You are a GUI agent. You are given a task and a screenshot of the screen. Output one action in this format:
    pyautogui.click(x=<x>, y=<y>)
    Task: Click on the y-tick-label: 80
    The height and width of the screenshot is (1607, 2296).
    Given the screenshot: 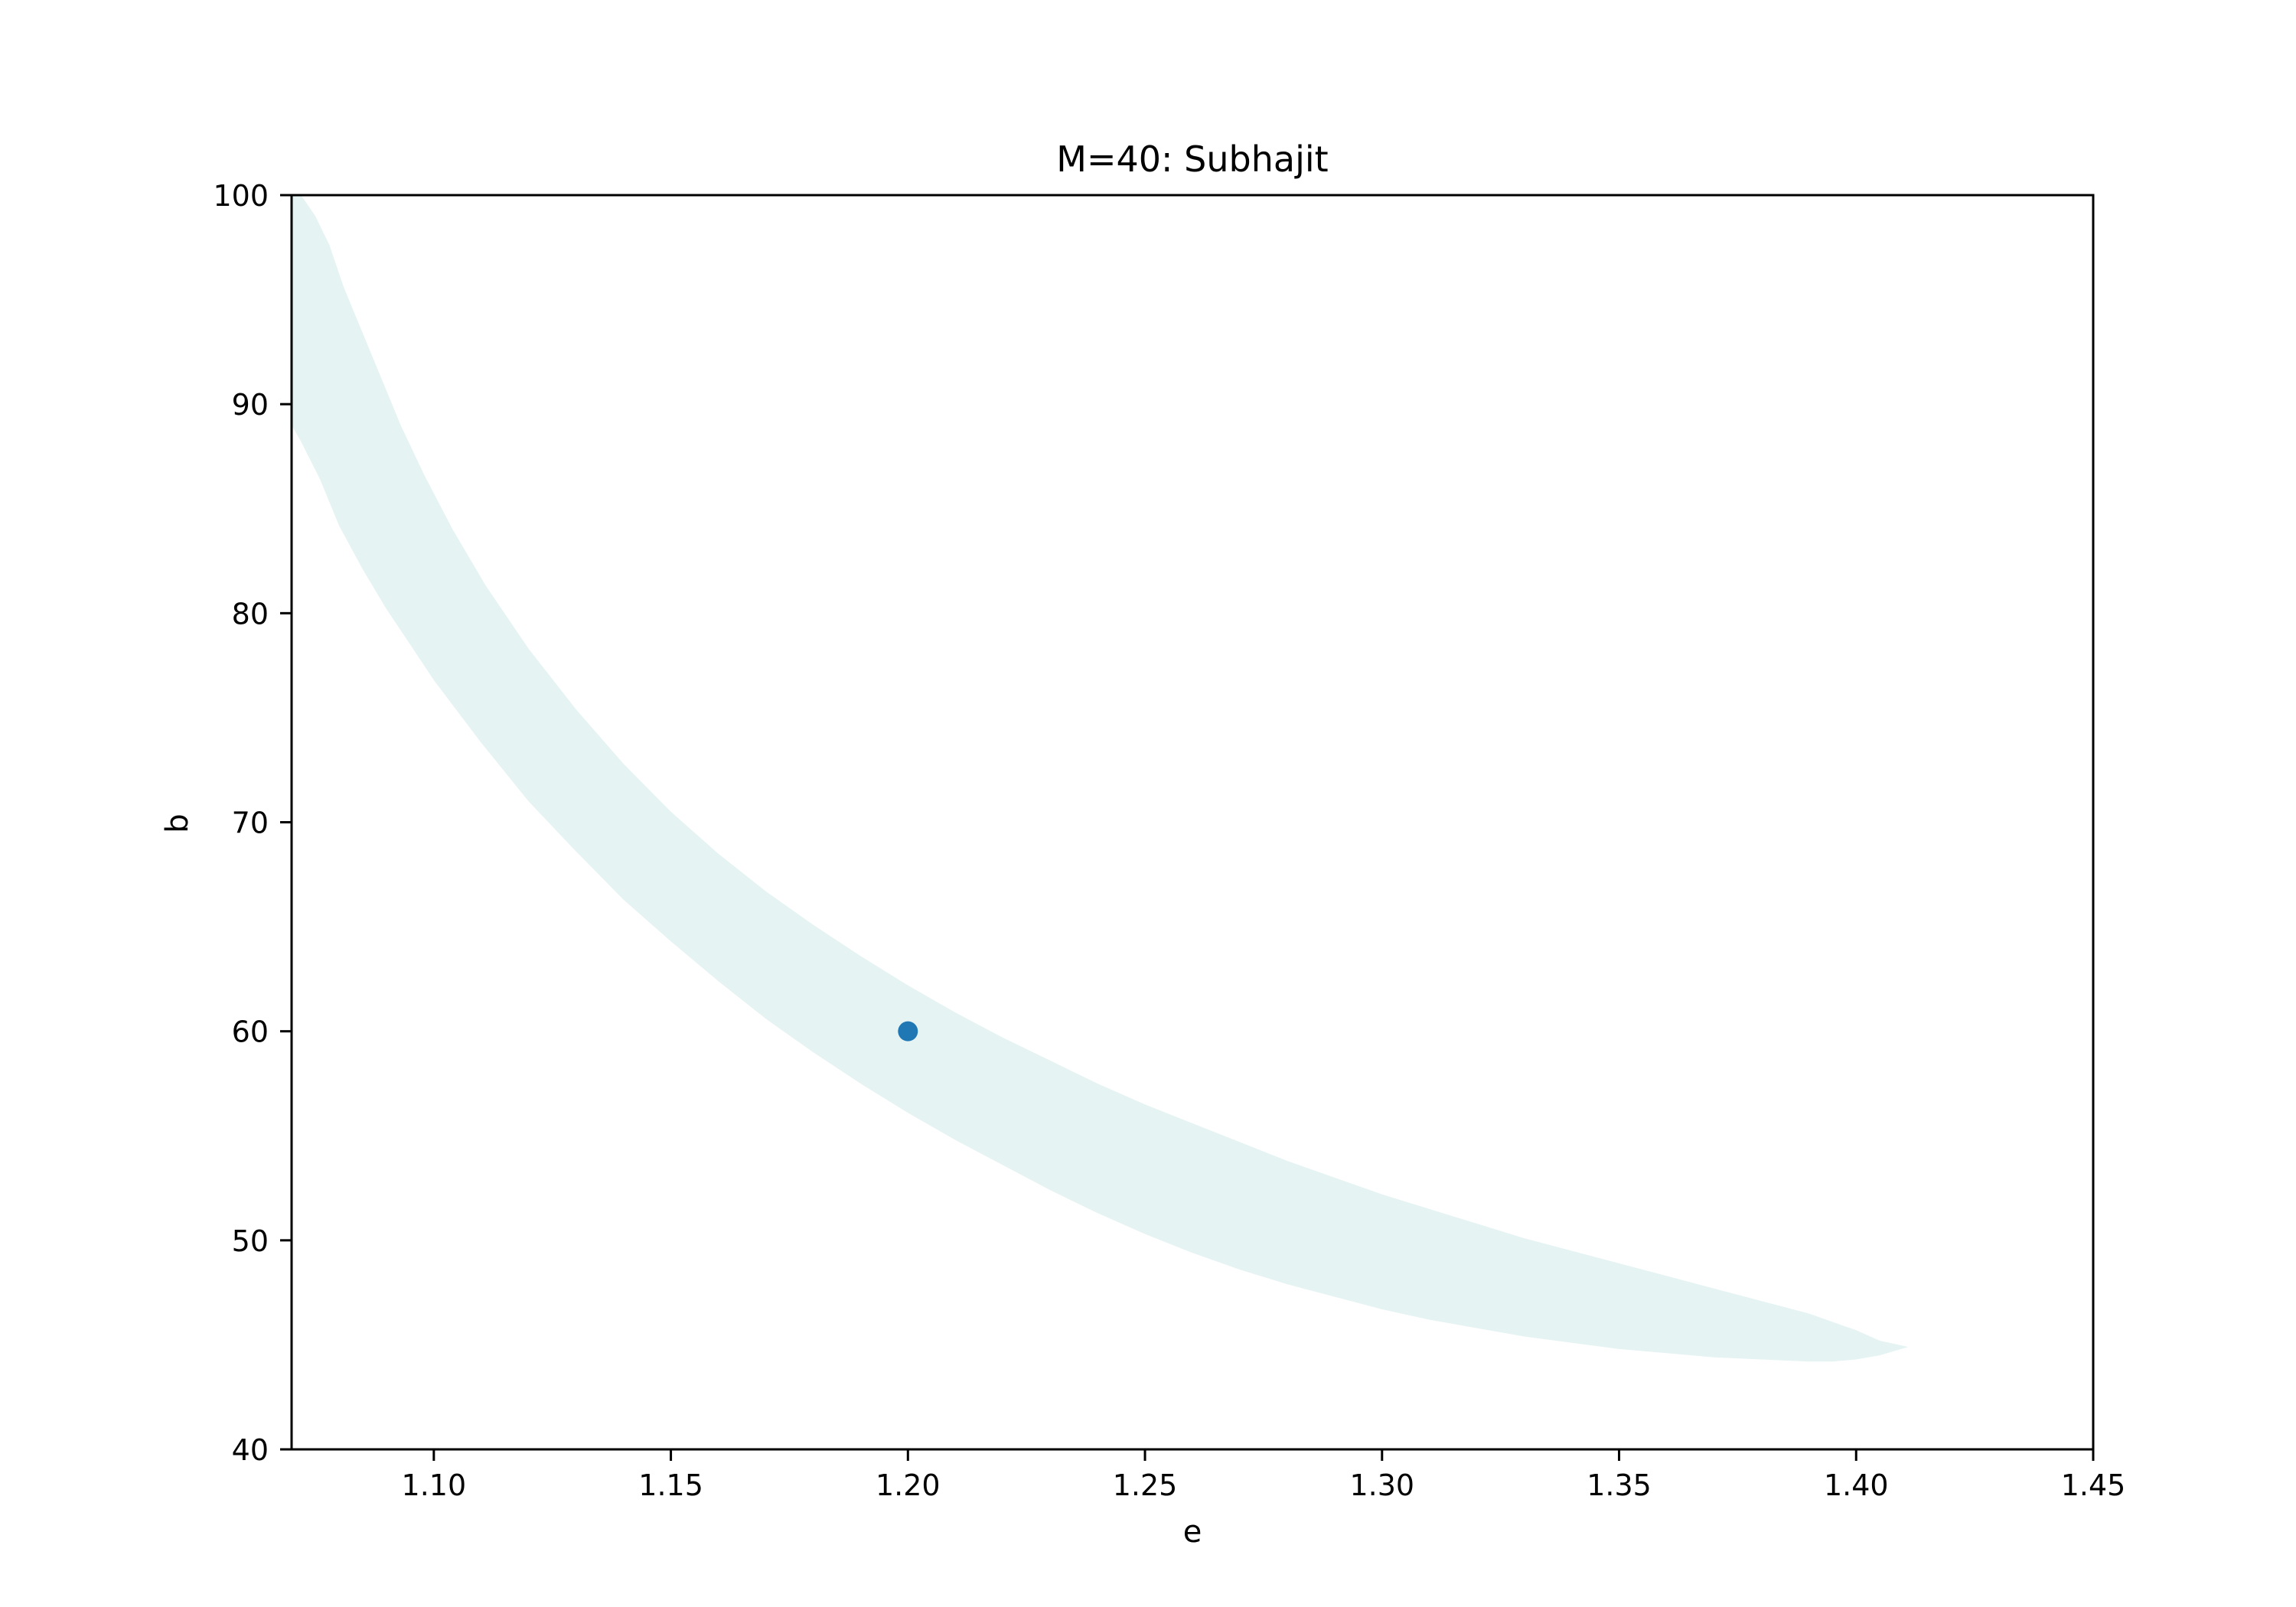 What is the action you would take?
    pyautogui.click(x=250, y=614)
    